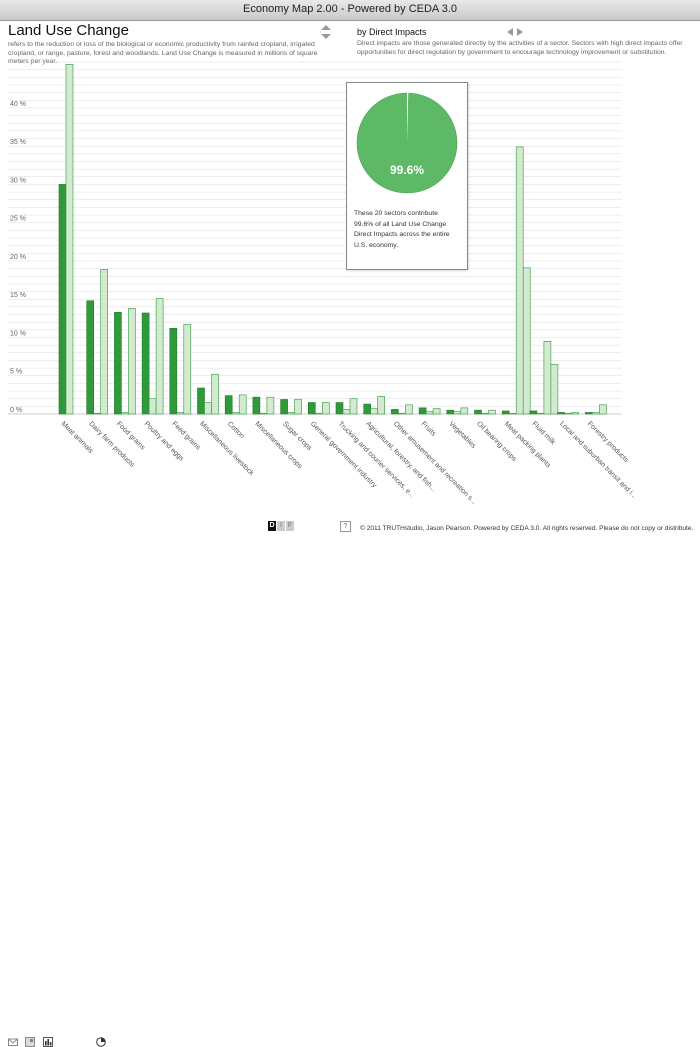 The height and width of the screenshot is (1047, 700). Describe the element at coordinates (515, 32) in the screenshot. I see `view-switch-arrows-icon` at that location.